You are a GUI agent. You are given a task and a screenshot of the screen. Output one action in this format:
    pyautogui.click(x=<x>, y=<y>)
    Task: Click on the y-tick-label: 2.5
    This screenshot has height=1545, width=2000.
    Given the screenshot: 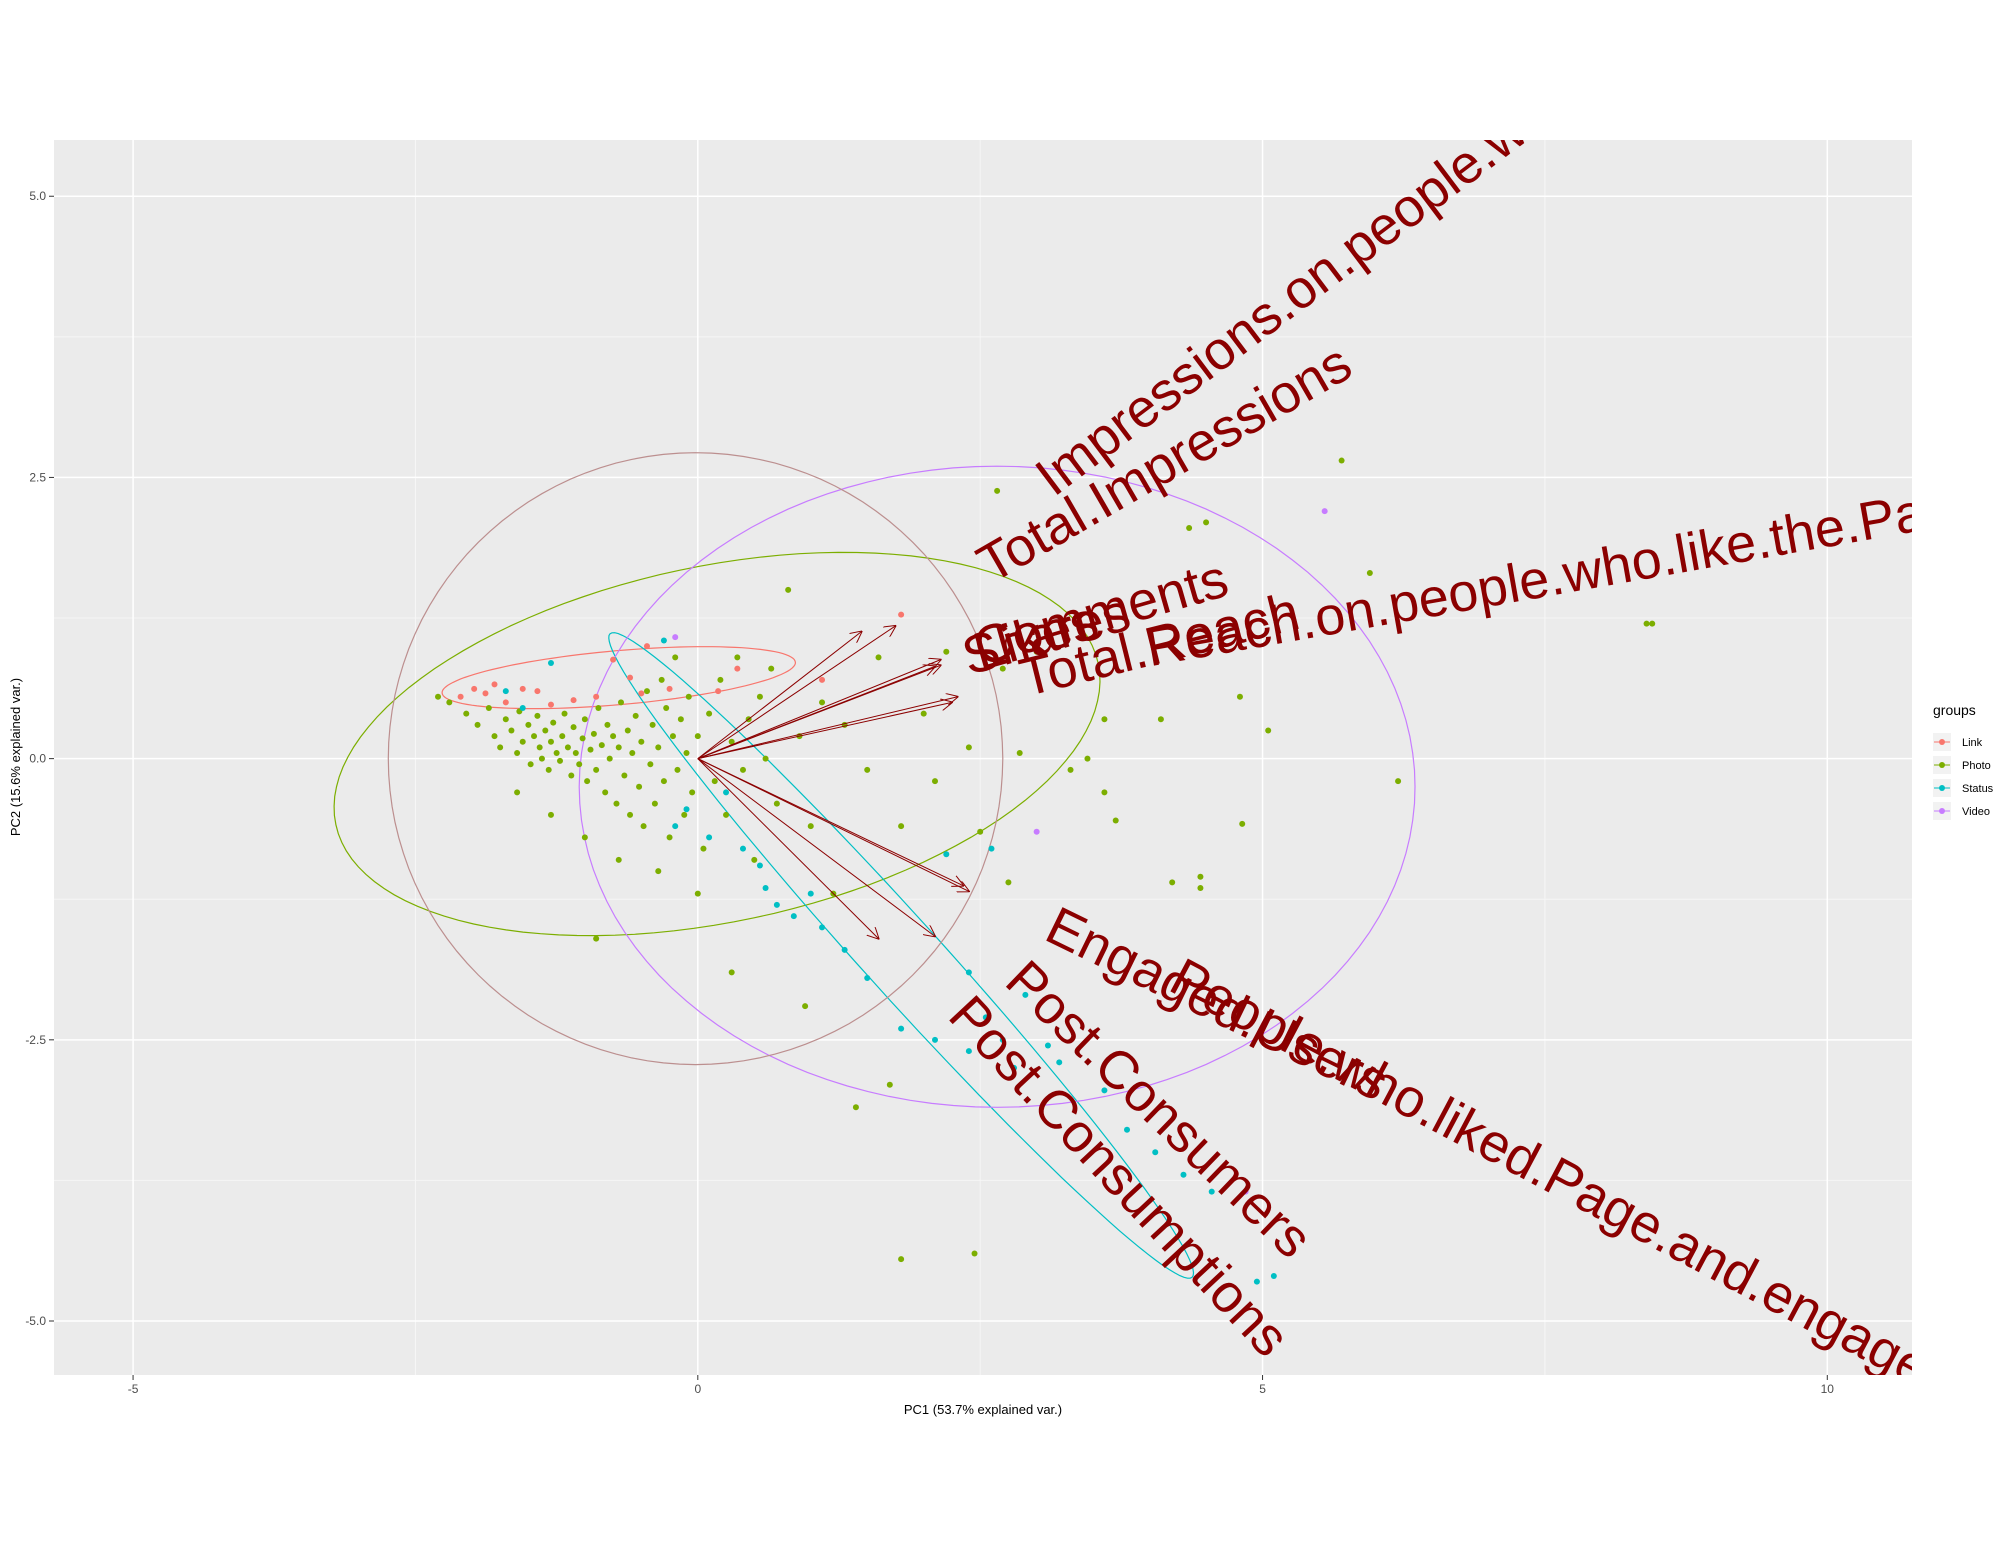 What is the action you would take?
    pyautogui.click(x=37, y=477)
    